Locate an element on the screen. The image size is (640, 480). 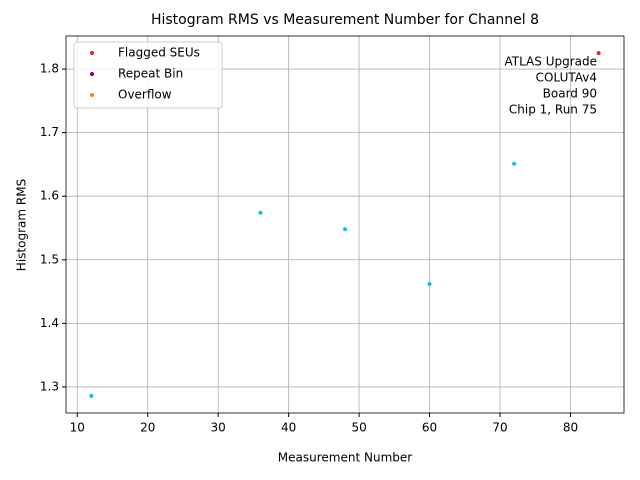
x-tick-label: 30 is located at coordinates (218, 428).